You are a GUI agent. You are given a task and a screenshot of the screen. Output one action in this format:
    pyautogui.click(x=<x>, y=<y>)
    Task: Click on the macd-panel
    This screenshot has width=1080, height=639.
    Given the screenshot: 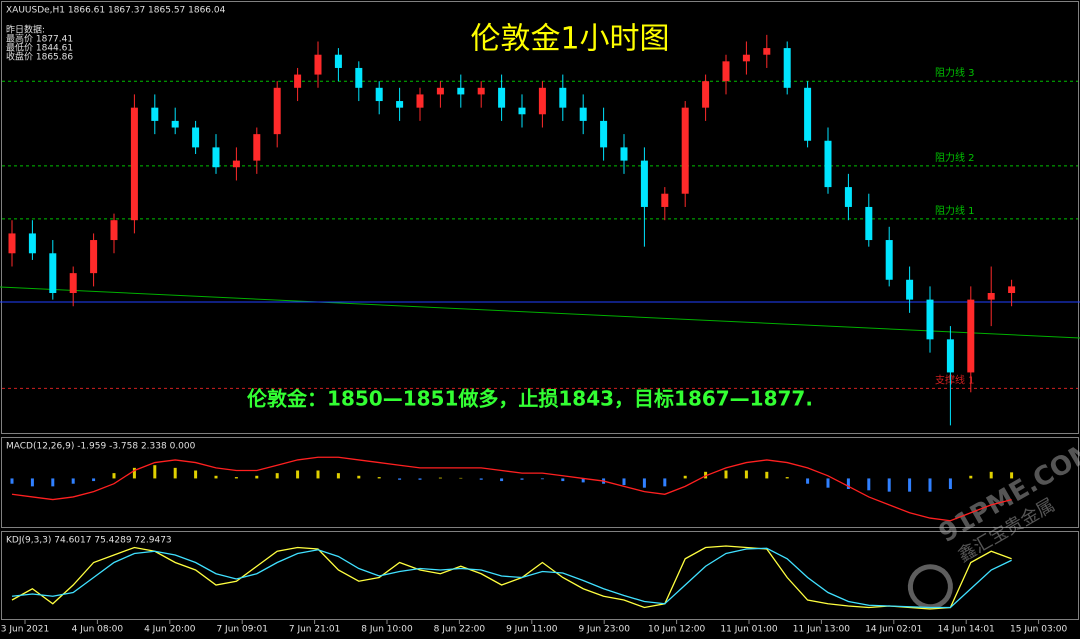 What is the action you would take?
    pyautogui.click(x=540, y=482)
    